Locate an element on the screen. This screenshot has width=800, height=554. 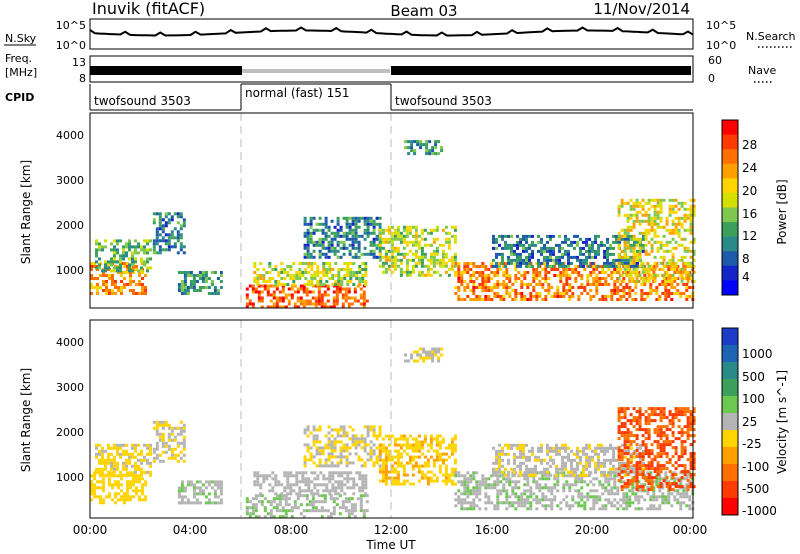
nsky-tick-high: 10^5 is located at coordinates (71, 25).